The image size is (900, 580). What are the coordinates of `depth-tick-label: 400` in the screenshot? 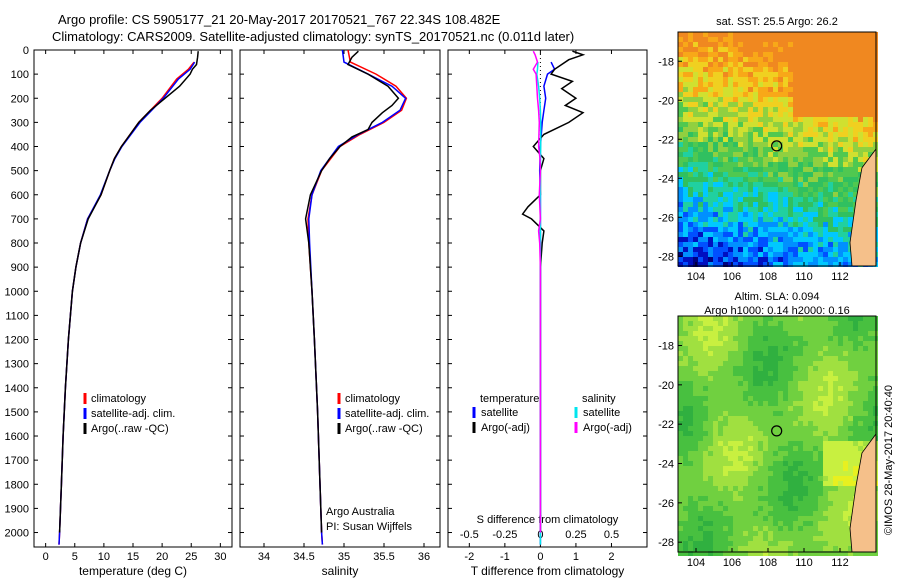 It's located at (20, 148).